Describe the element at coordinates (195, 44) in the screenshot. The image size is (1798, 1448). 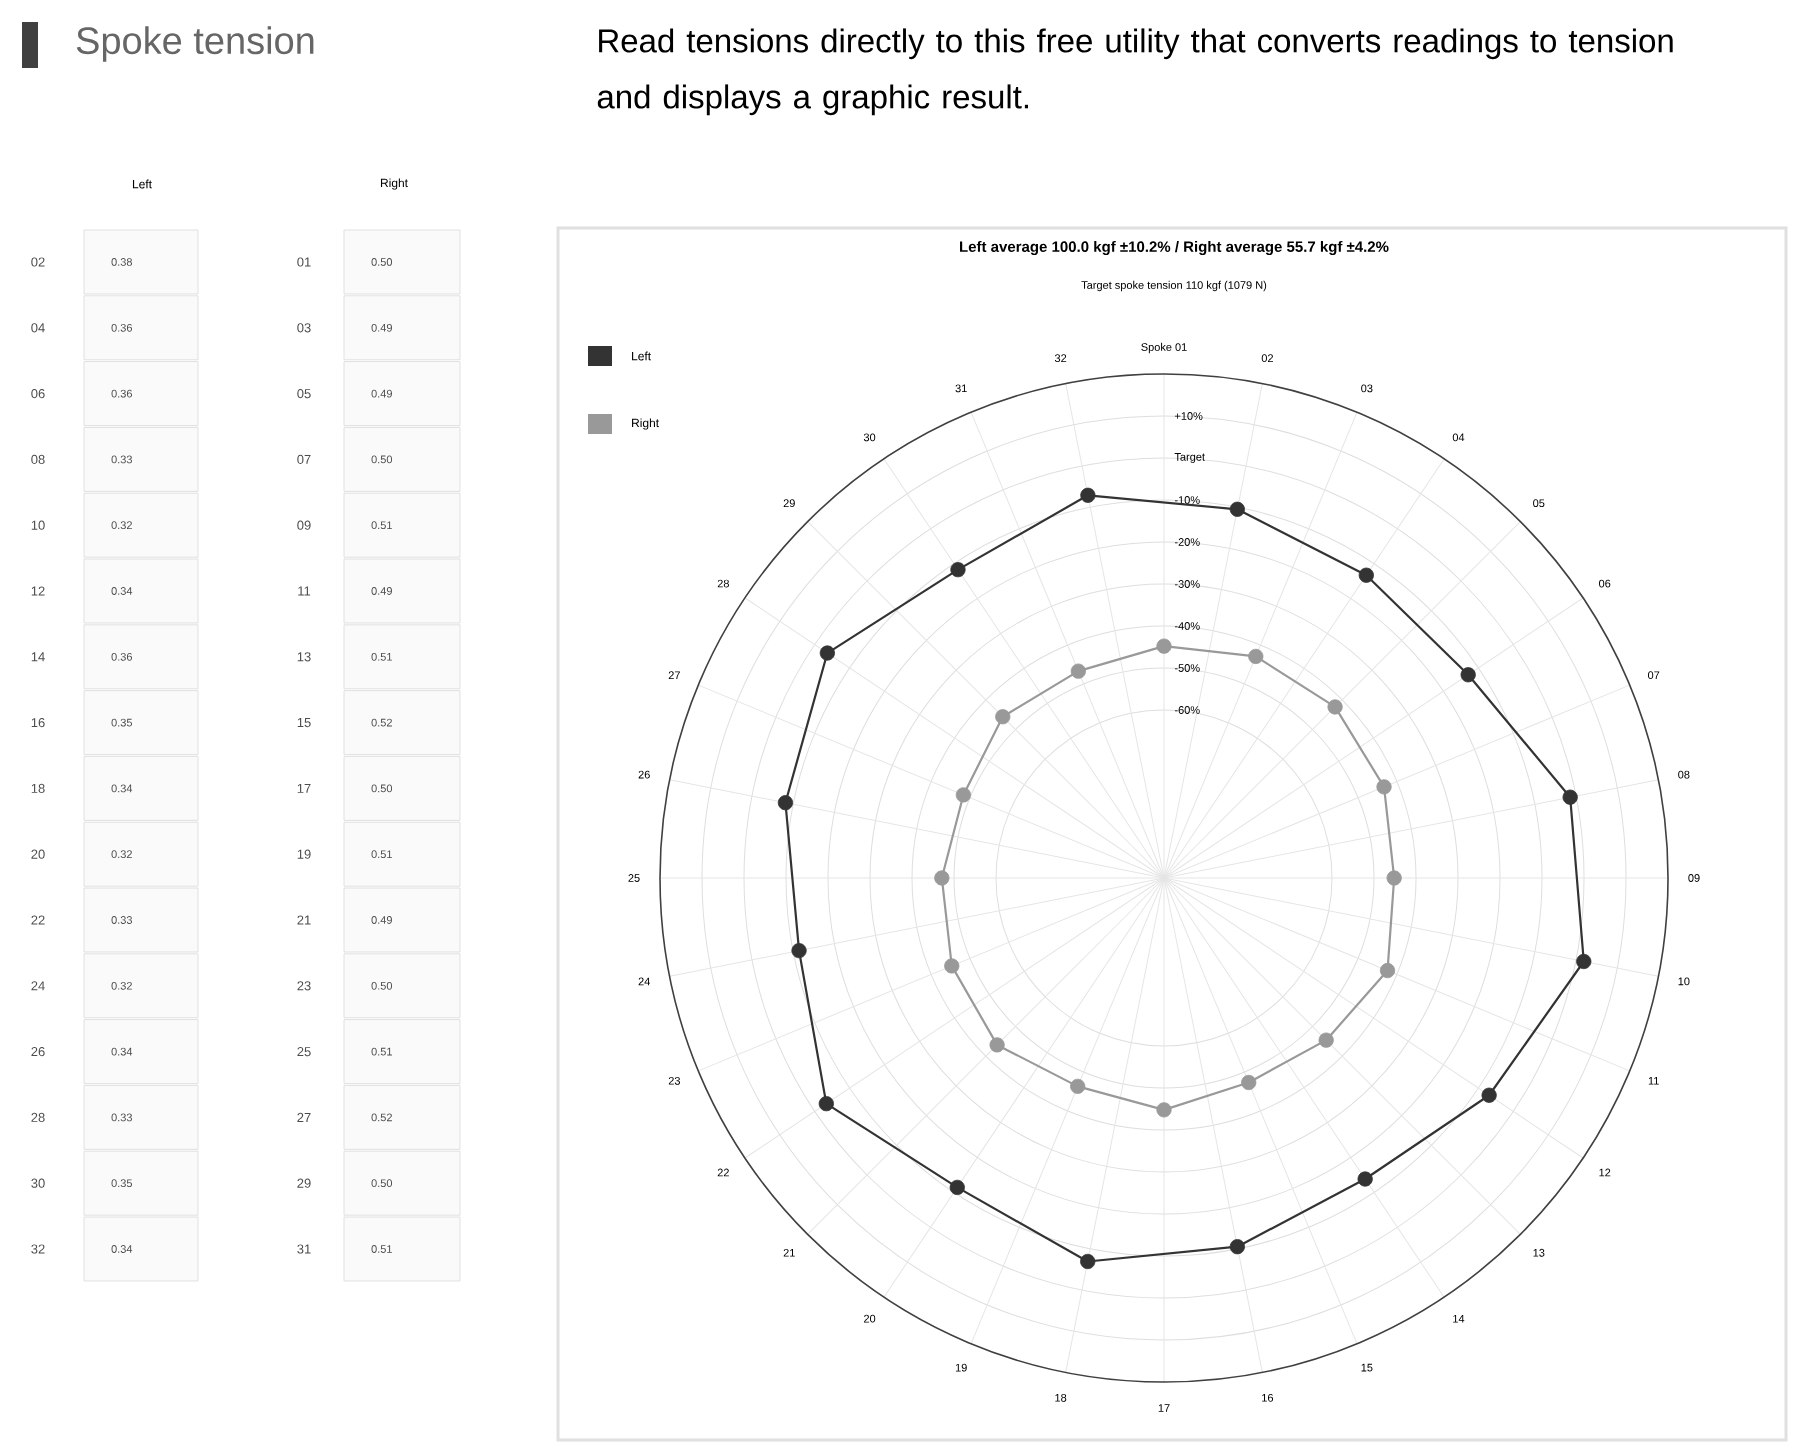
I see `text: Spoke tension` at that location.